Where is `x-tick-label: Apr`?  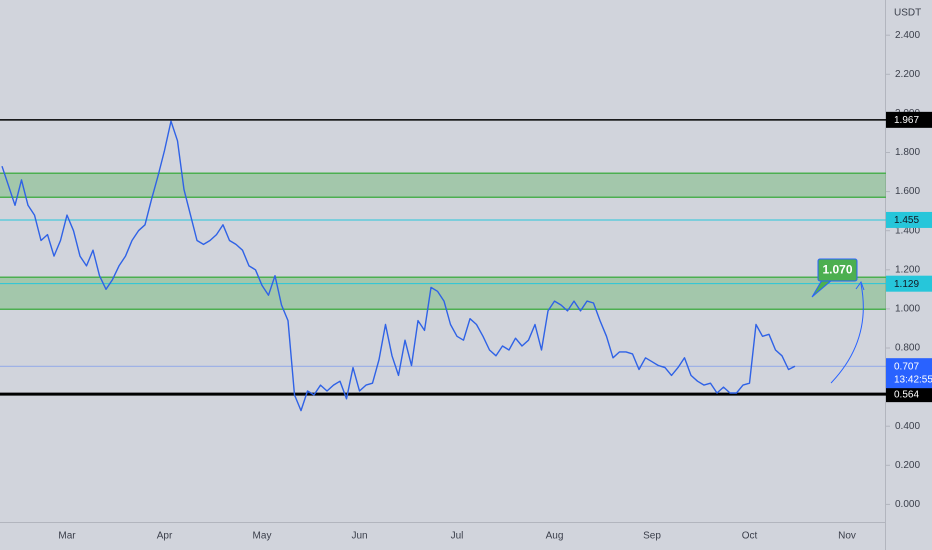 x-tick-label: Apr is located at coordinates (165, 536).